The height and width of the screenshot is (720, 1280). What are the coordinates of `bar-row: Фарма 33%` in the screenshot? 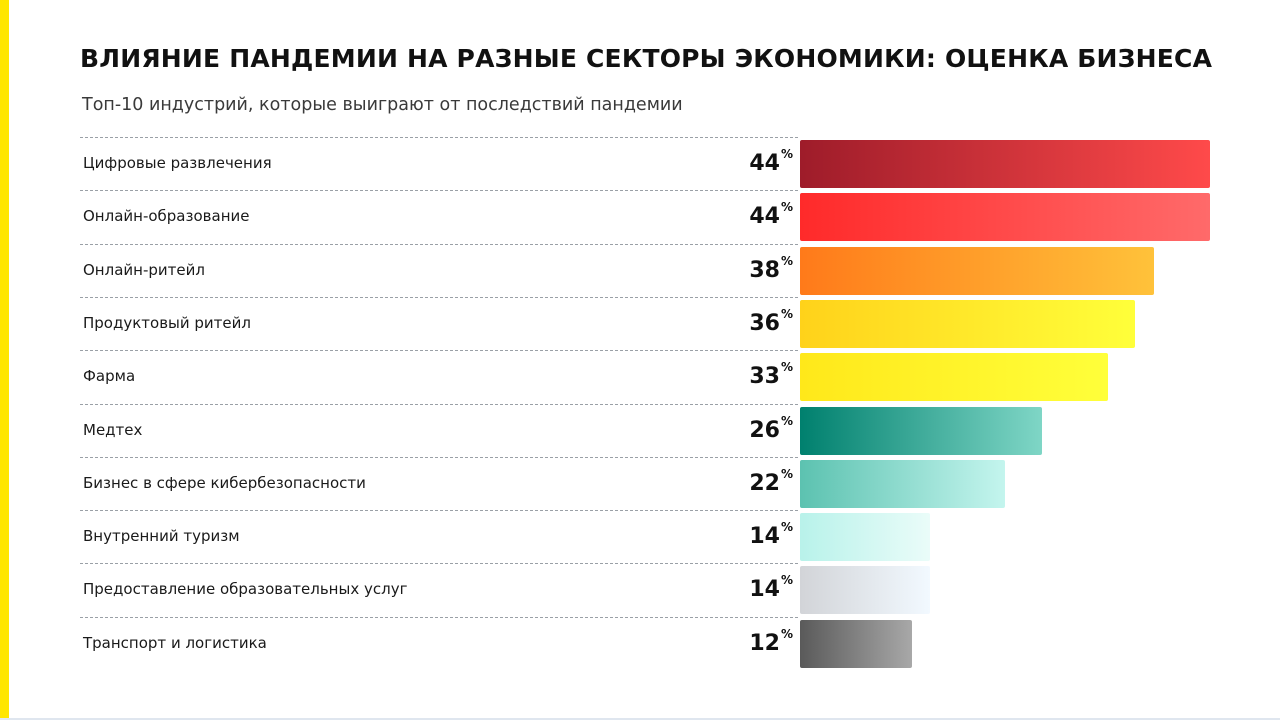 It's located at (650, 376).